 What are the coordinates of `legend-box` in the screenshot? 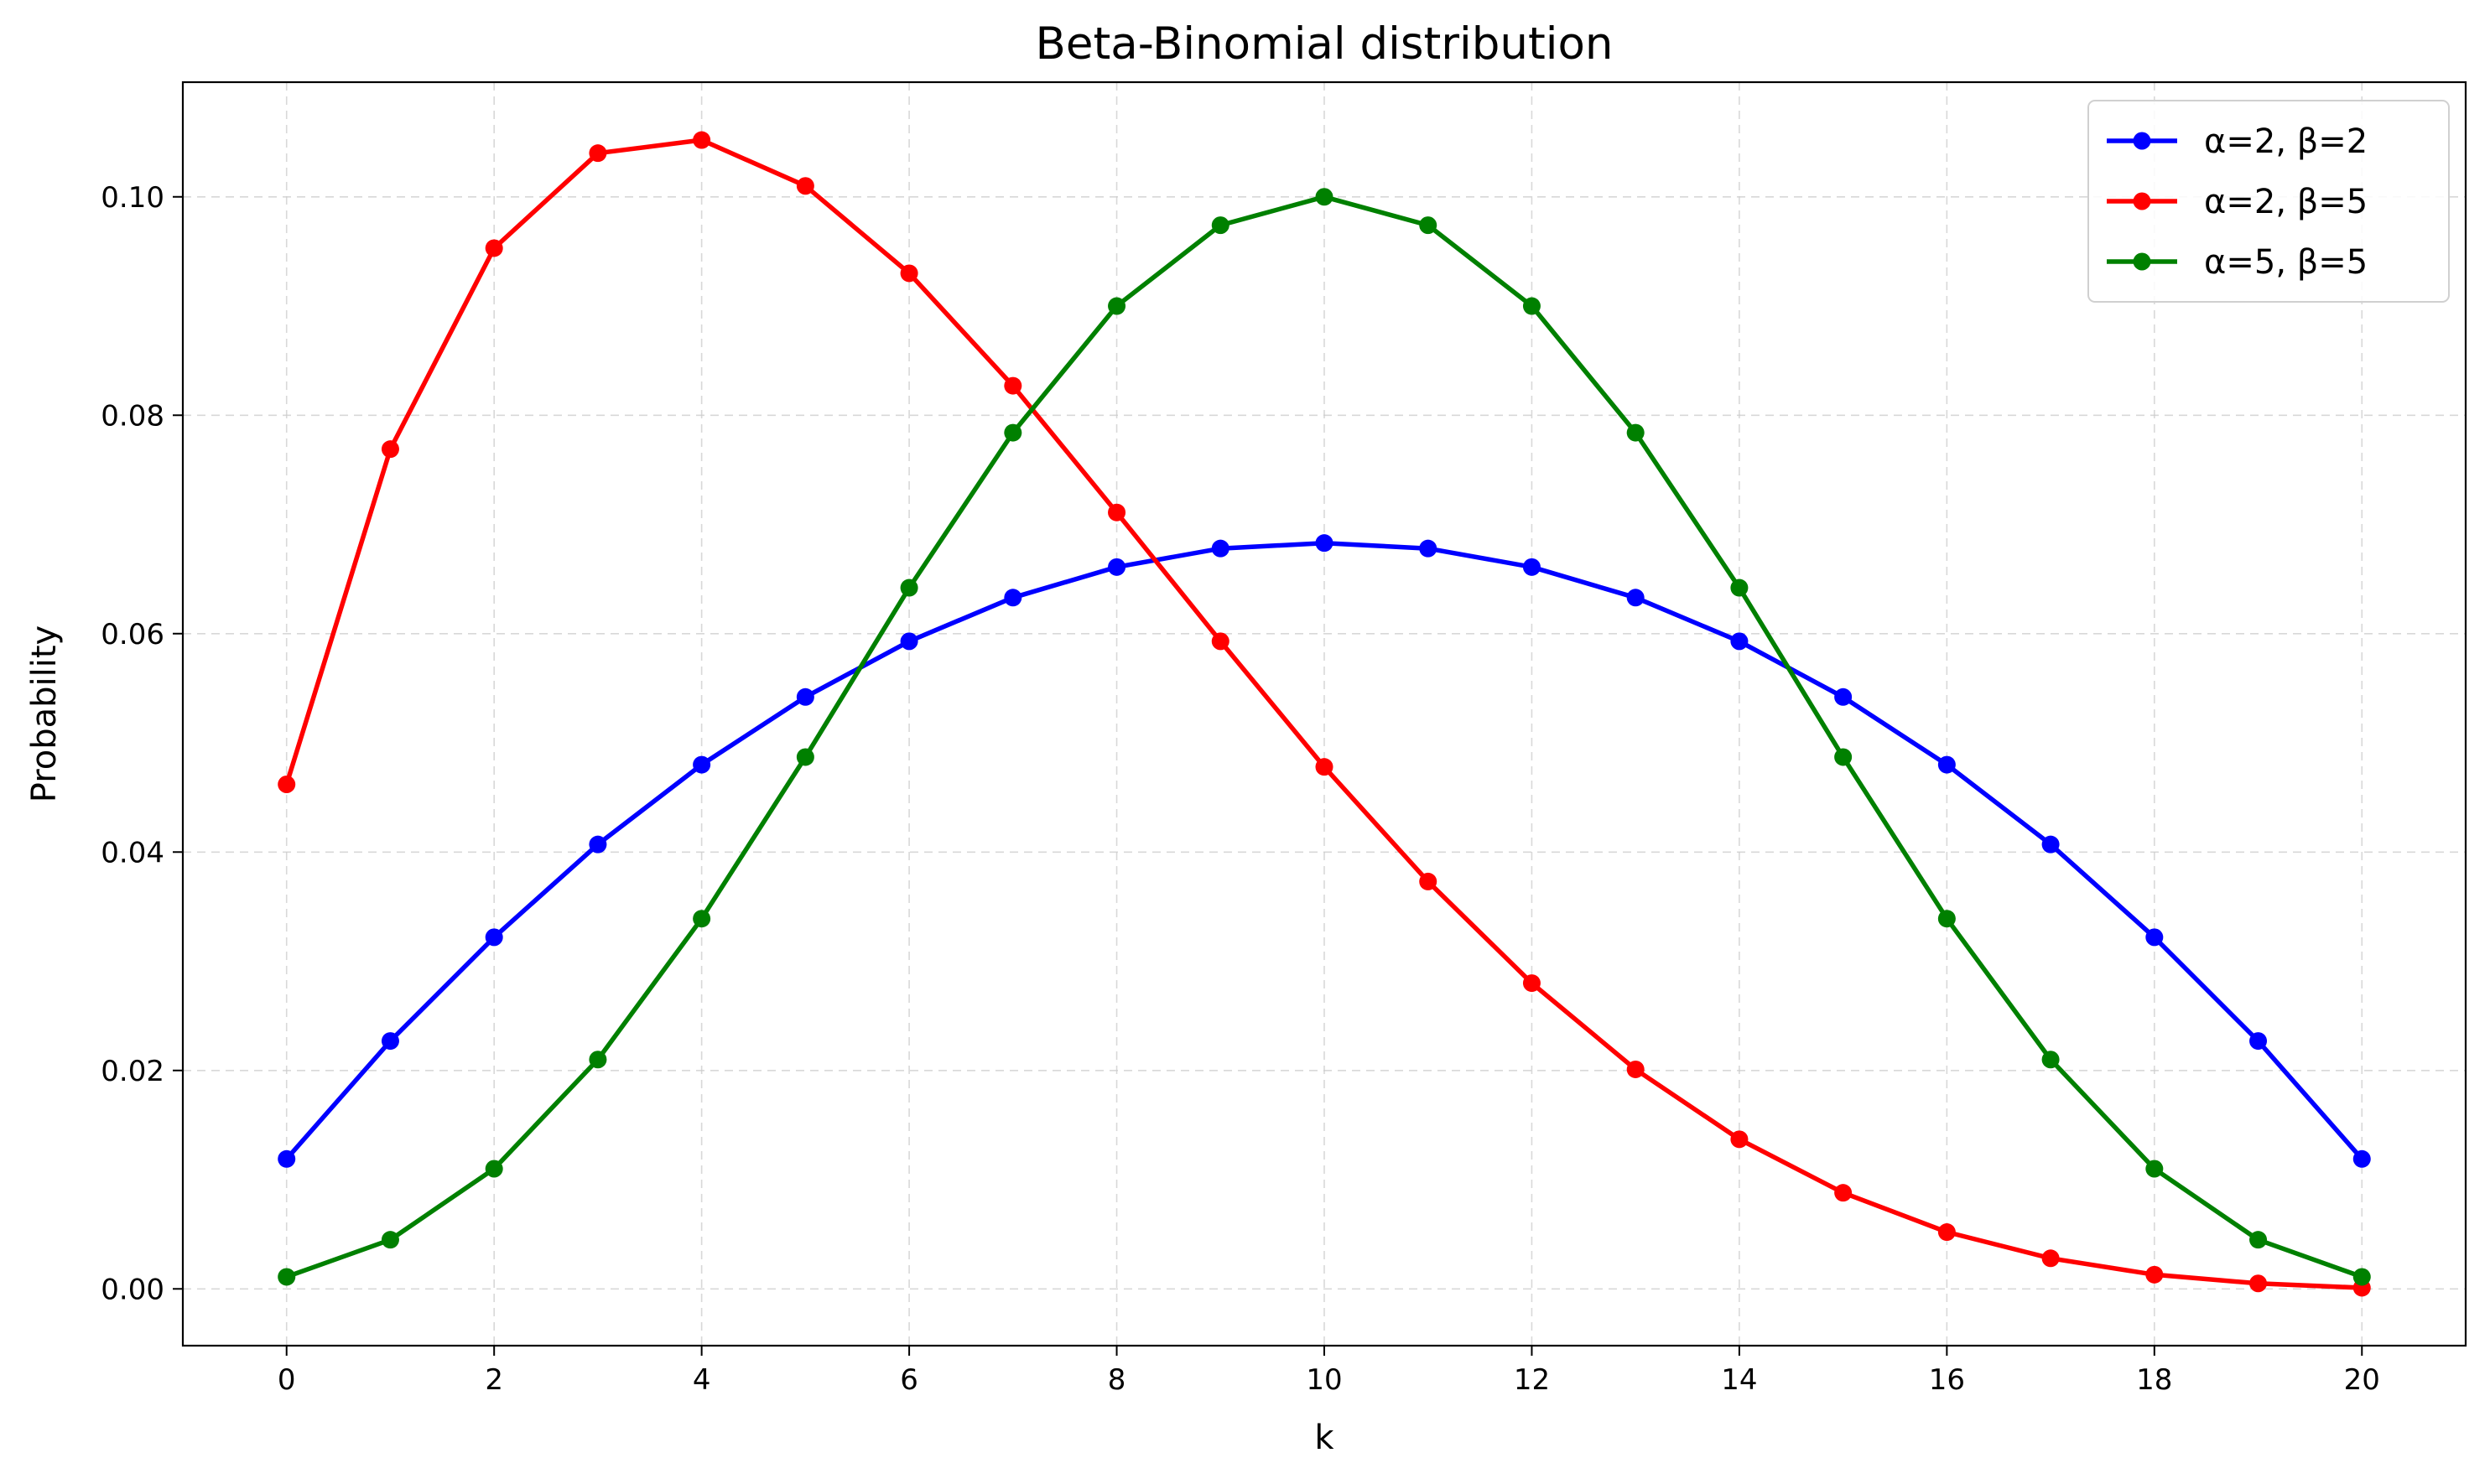 It's located at (2268, 201).